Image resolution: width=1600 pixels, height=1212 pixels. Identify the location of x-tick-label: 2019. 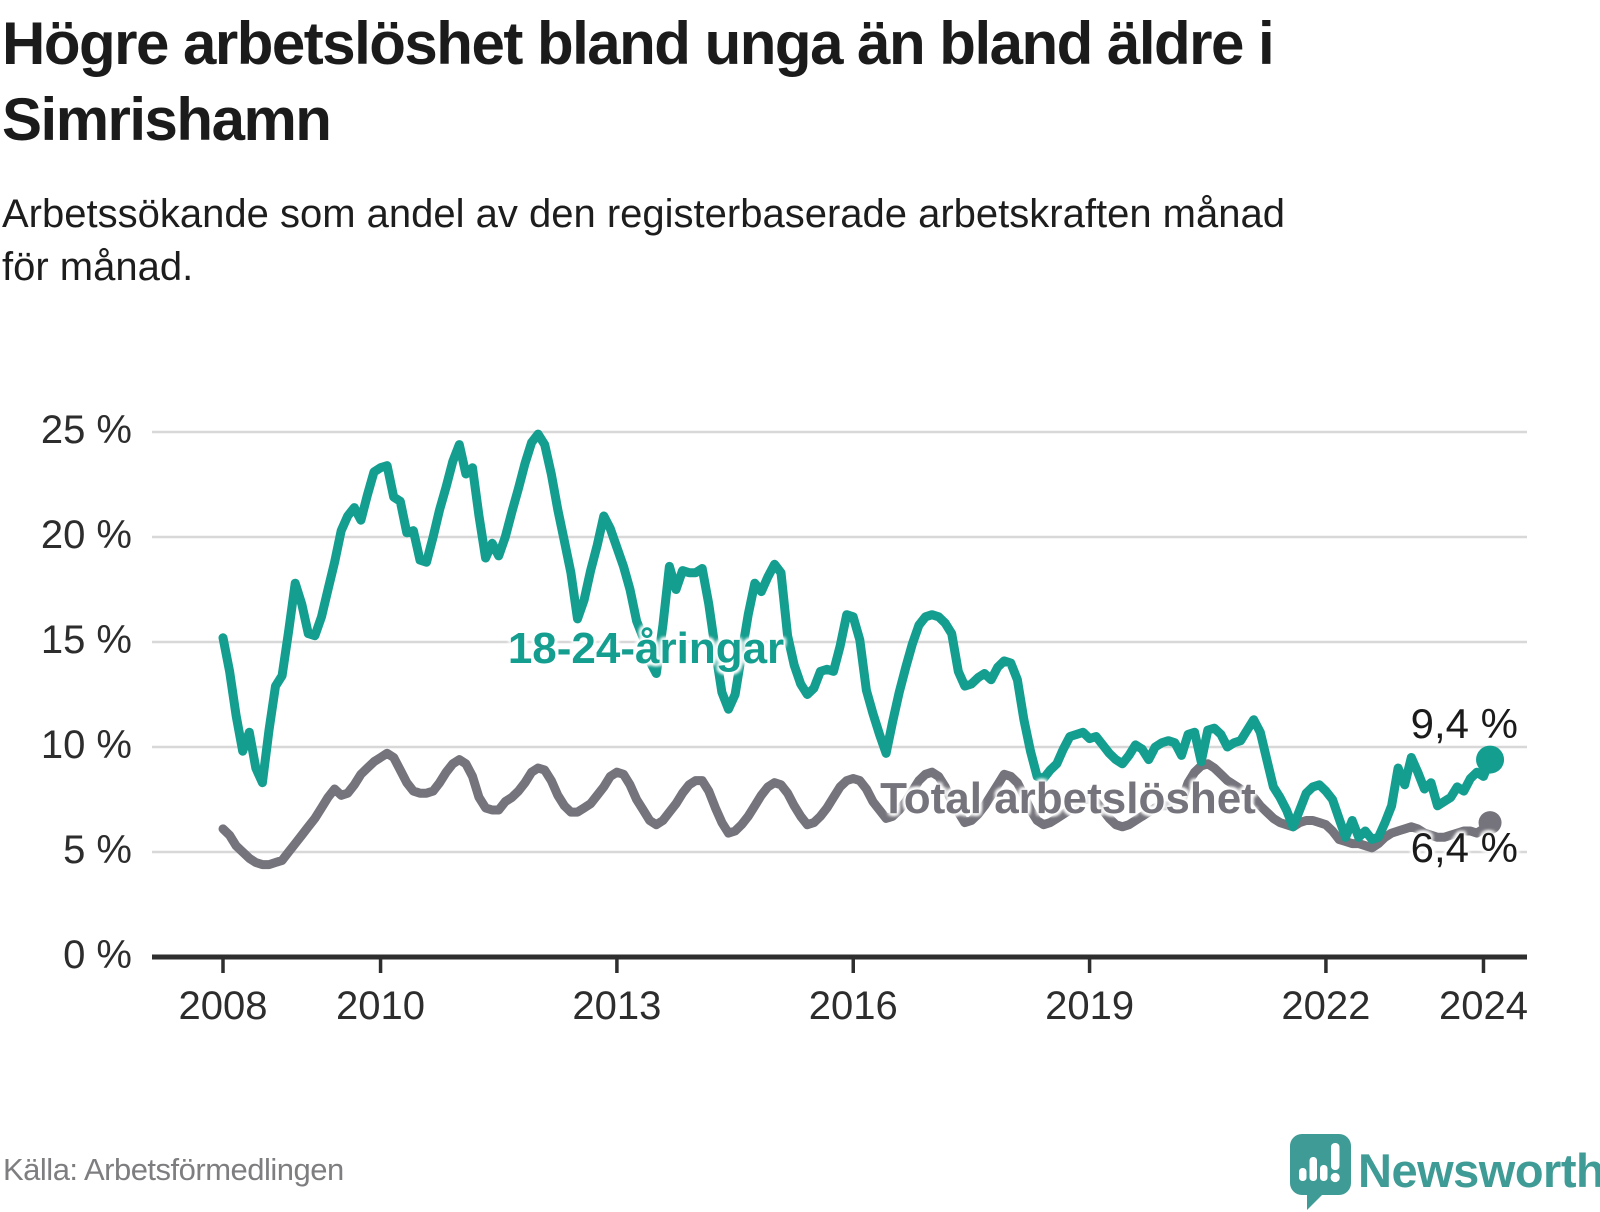
(1090, 1006).